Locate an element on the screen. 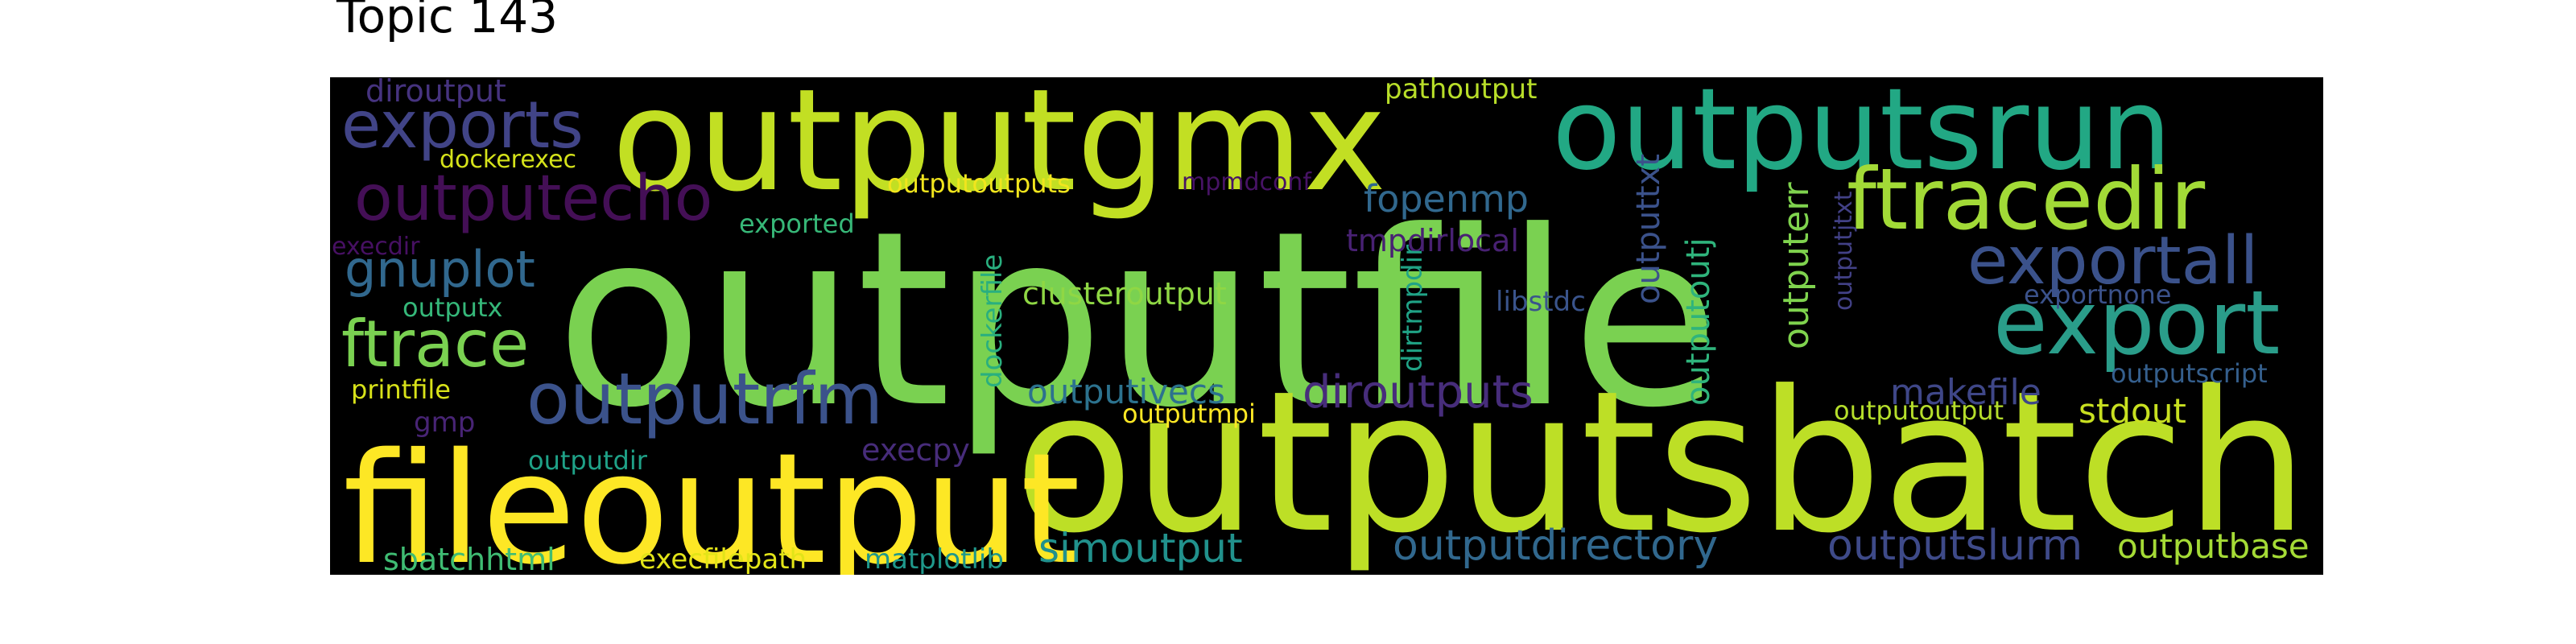  word-outputoutput: outputoutput is located at coordinates (1919, 410).